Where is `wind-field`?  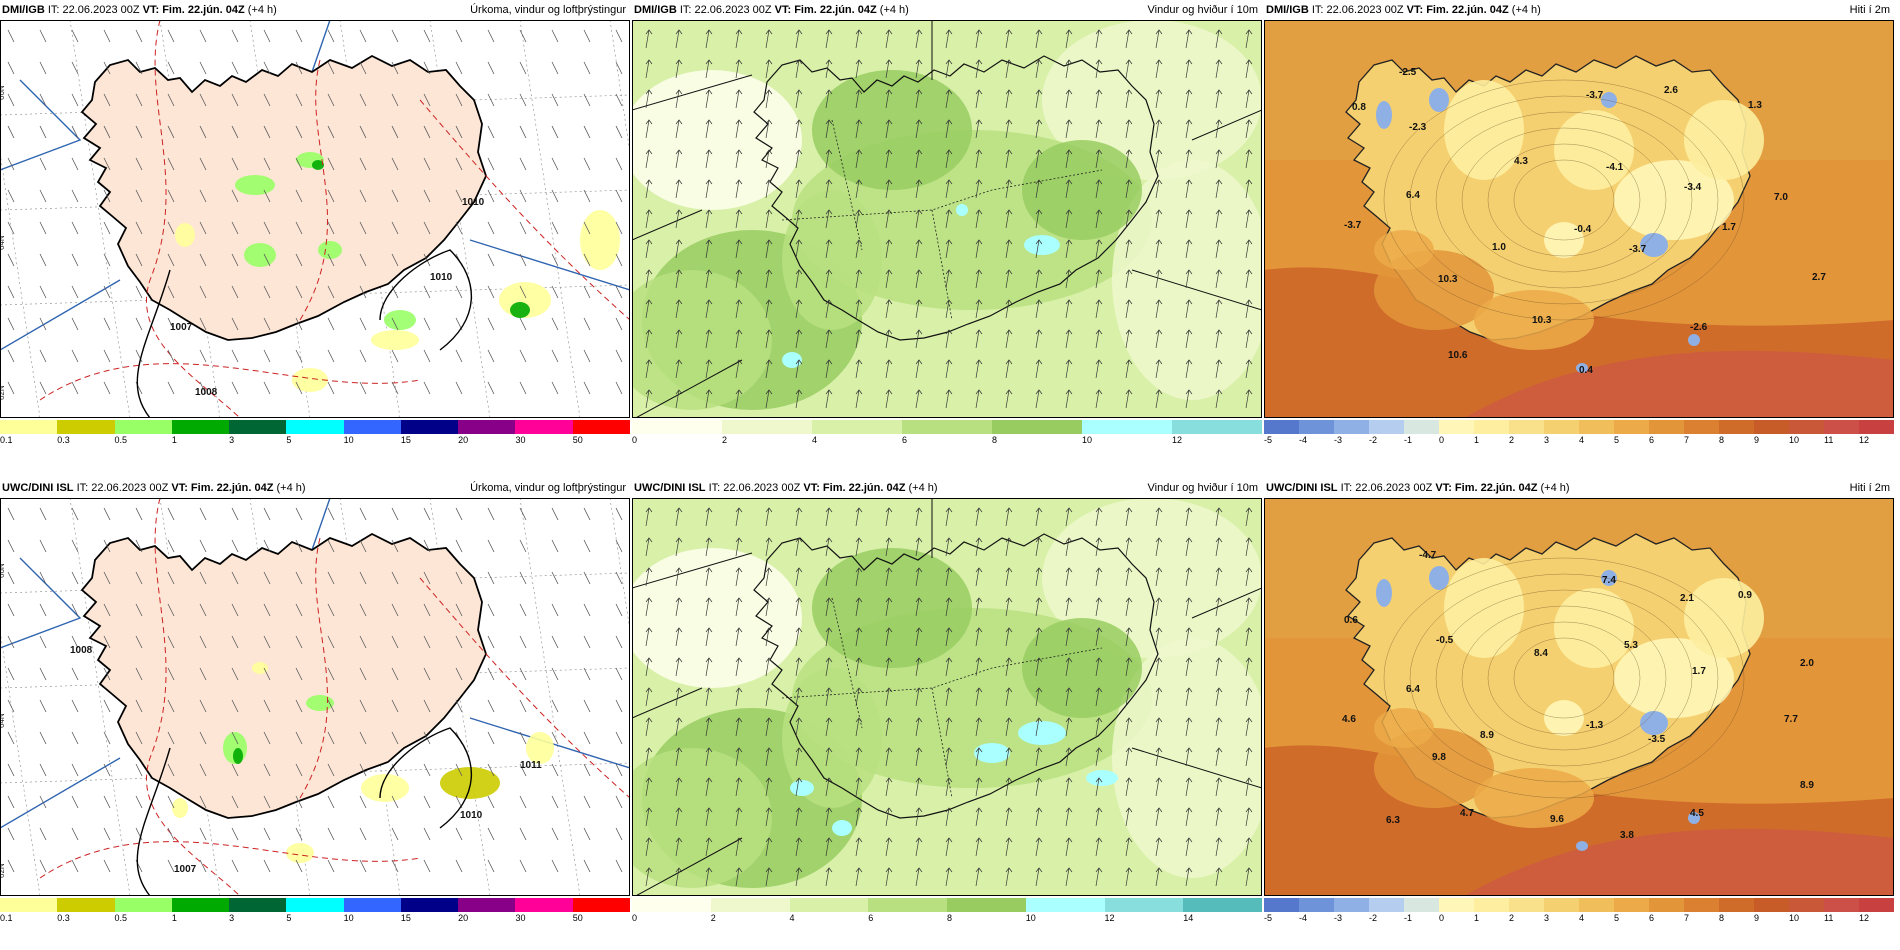 wind-field is located at coordinates (947, 697).